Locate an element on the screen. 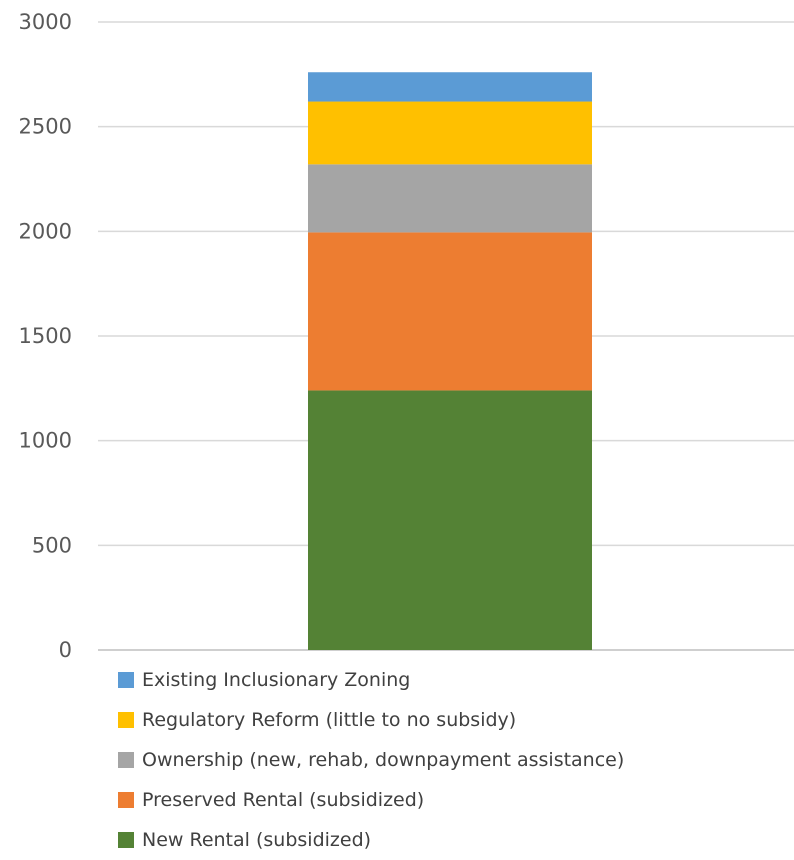 This screenshot has height=860, width=794. y-tick-label: 0 is located at coordinates (65, 649).